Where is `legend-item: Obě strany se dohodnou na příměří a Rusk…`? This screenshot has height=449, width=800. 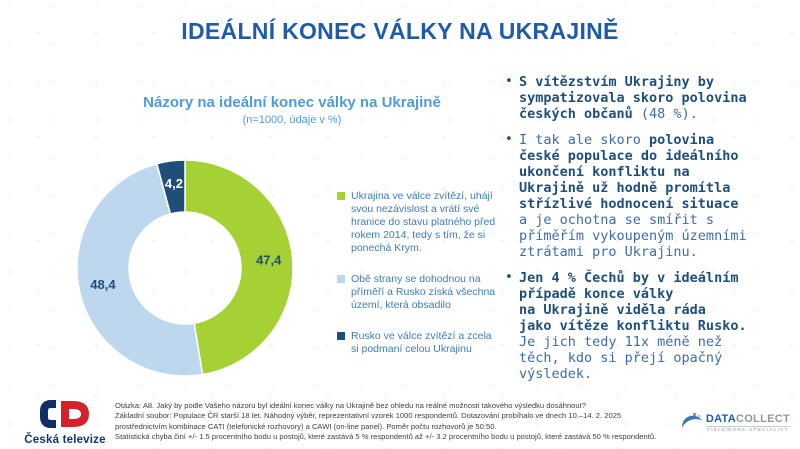 legend-item: Obě strany se dohodnou na příměří a Rusk… is located at coordinates (418, 292).